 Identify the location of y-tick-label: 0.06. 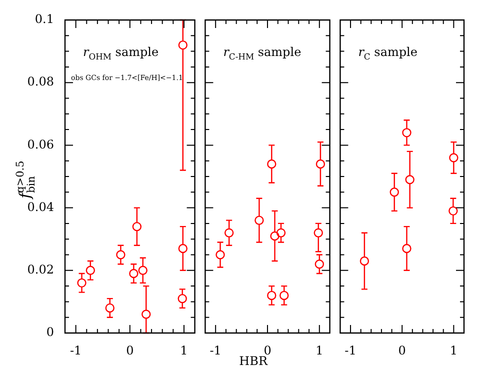
(40, 144).